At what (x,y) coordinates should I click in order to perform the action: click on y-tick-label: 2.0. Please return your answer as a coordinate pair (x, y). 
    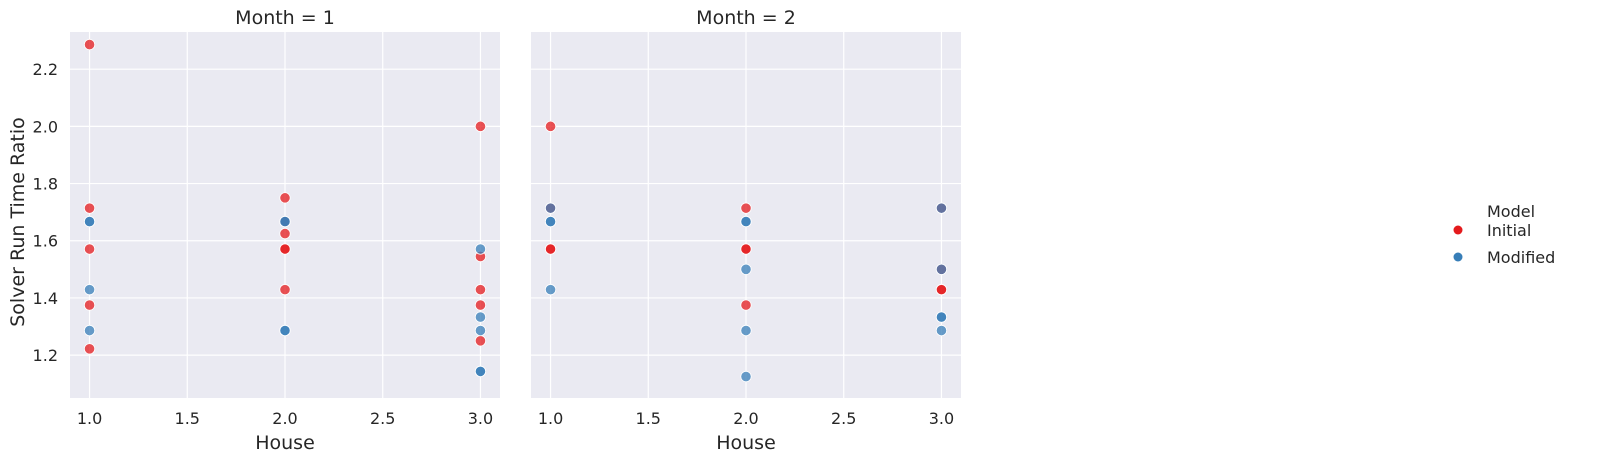
    Looking at the image, I should click on (45, 126).